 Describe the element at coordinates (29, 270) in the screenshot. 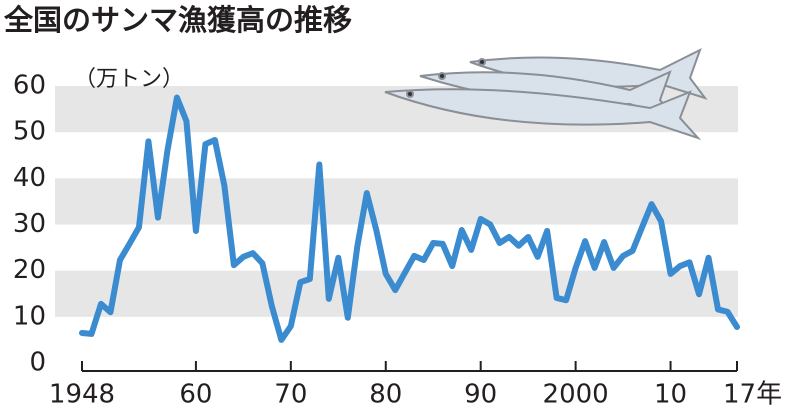

I see `y-tick-label: 20` at that location.